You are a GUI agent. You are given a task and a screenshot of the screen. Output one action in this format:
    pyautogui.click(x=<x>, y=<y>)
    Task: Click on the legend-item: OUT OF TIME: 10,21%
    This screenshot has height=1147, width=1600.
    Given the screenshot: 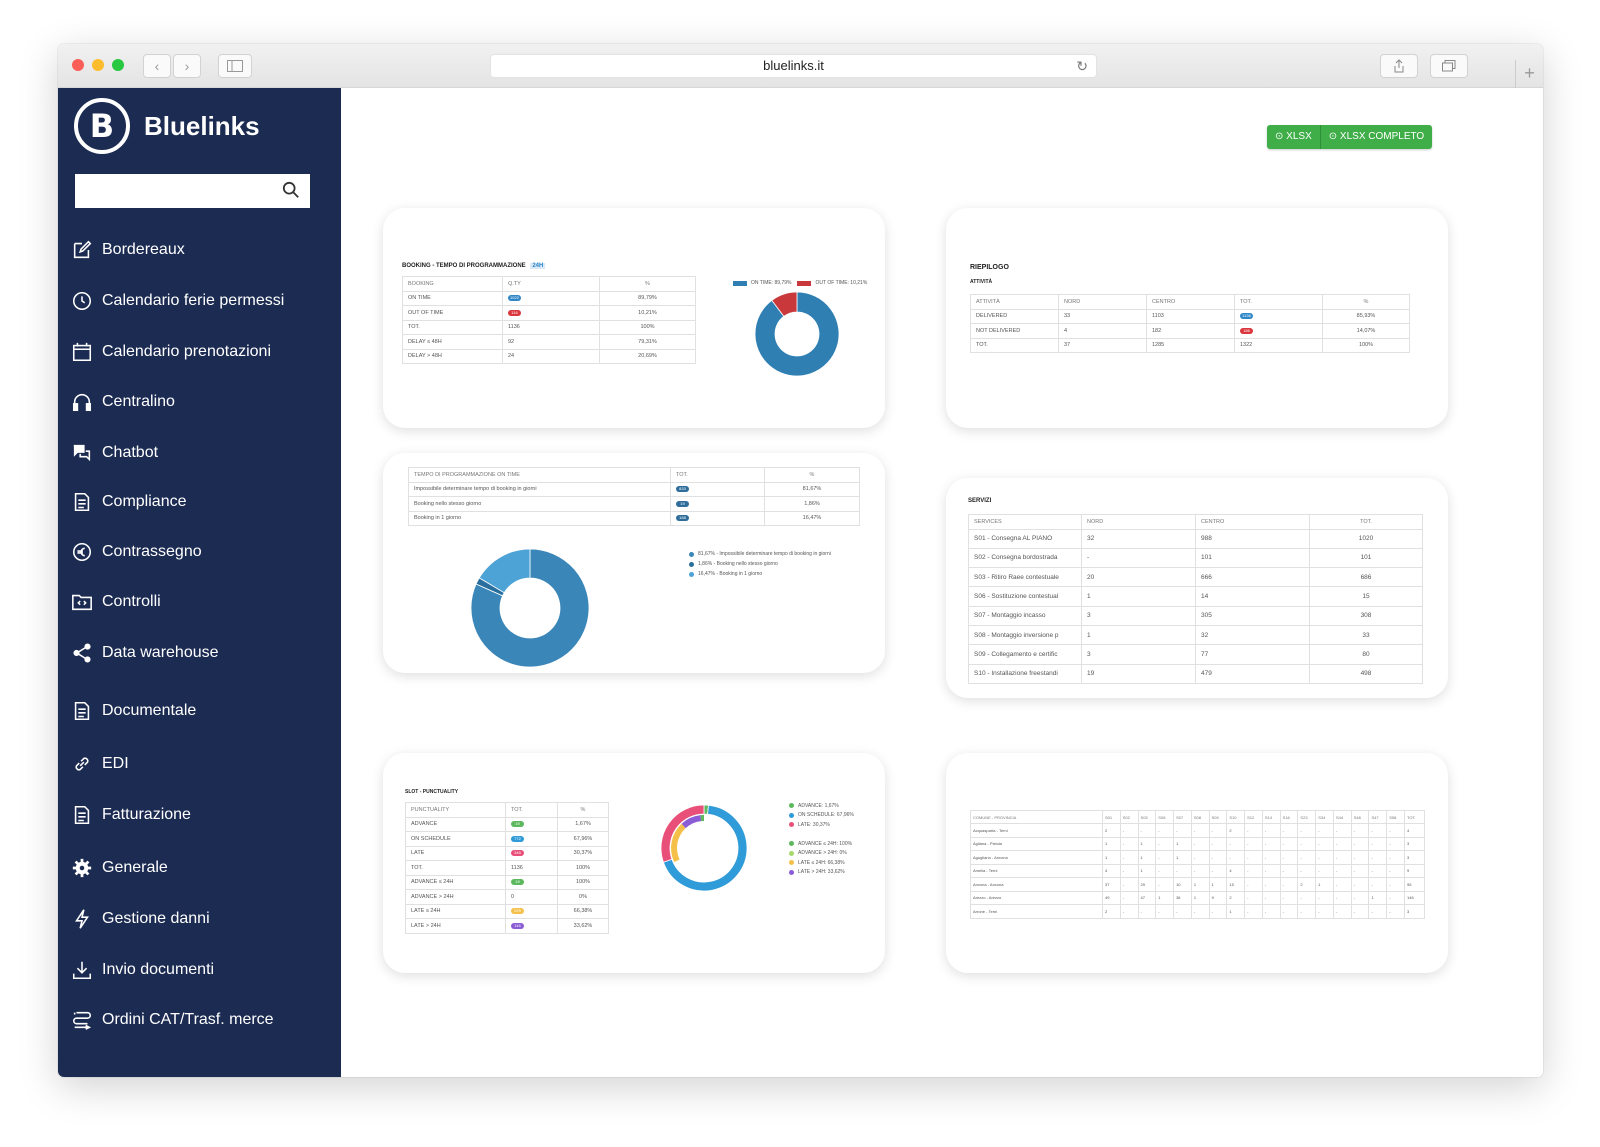 What is the action you would take?
    pyautogui.click(x=832, y=283)
    